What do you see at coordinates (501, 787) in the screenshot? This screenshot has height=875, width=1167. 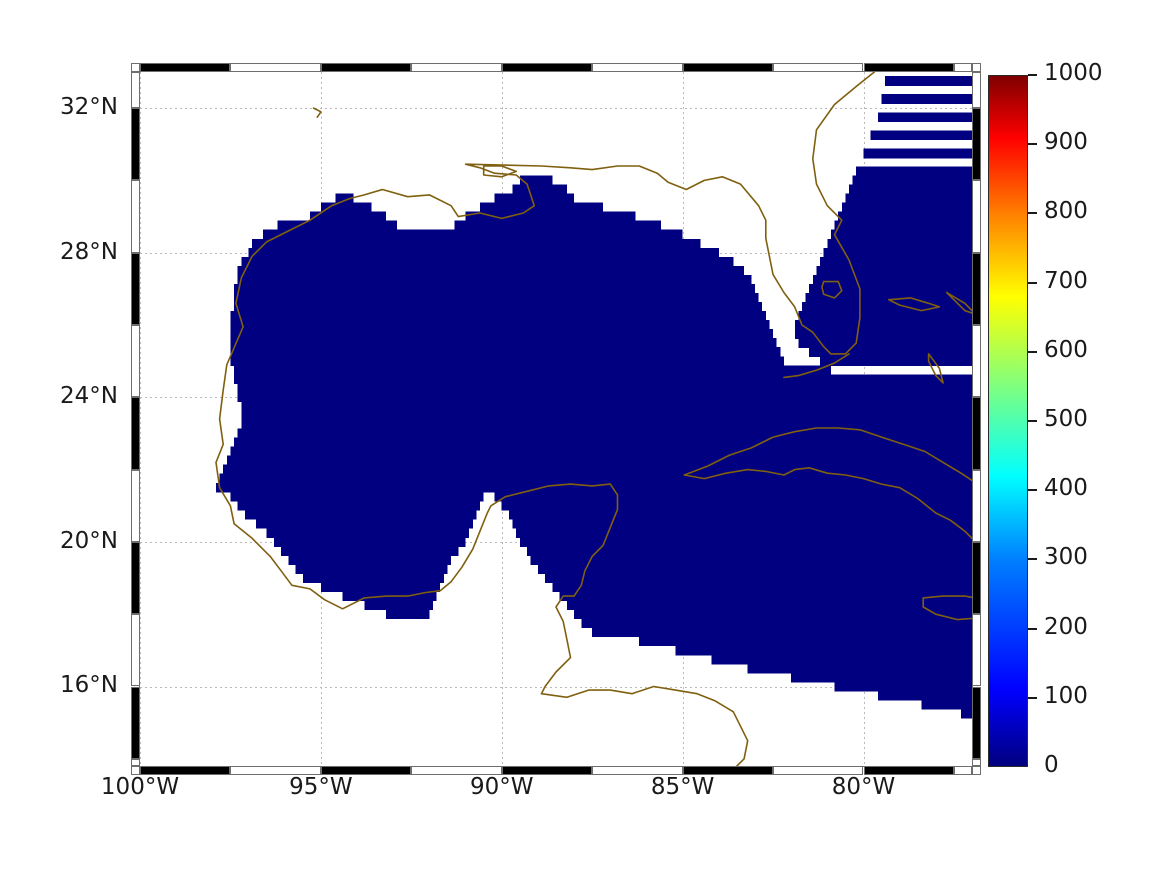 I see `lon-tick-label: 90°W` at bounding box center [501, 787].